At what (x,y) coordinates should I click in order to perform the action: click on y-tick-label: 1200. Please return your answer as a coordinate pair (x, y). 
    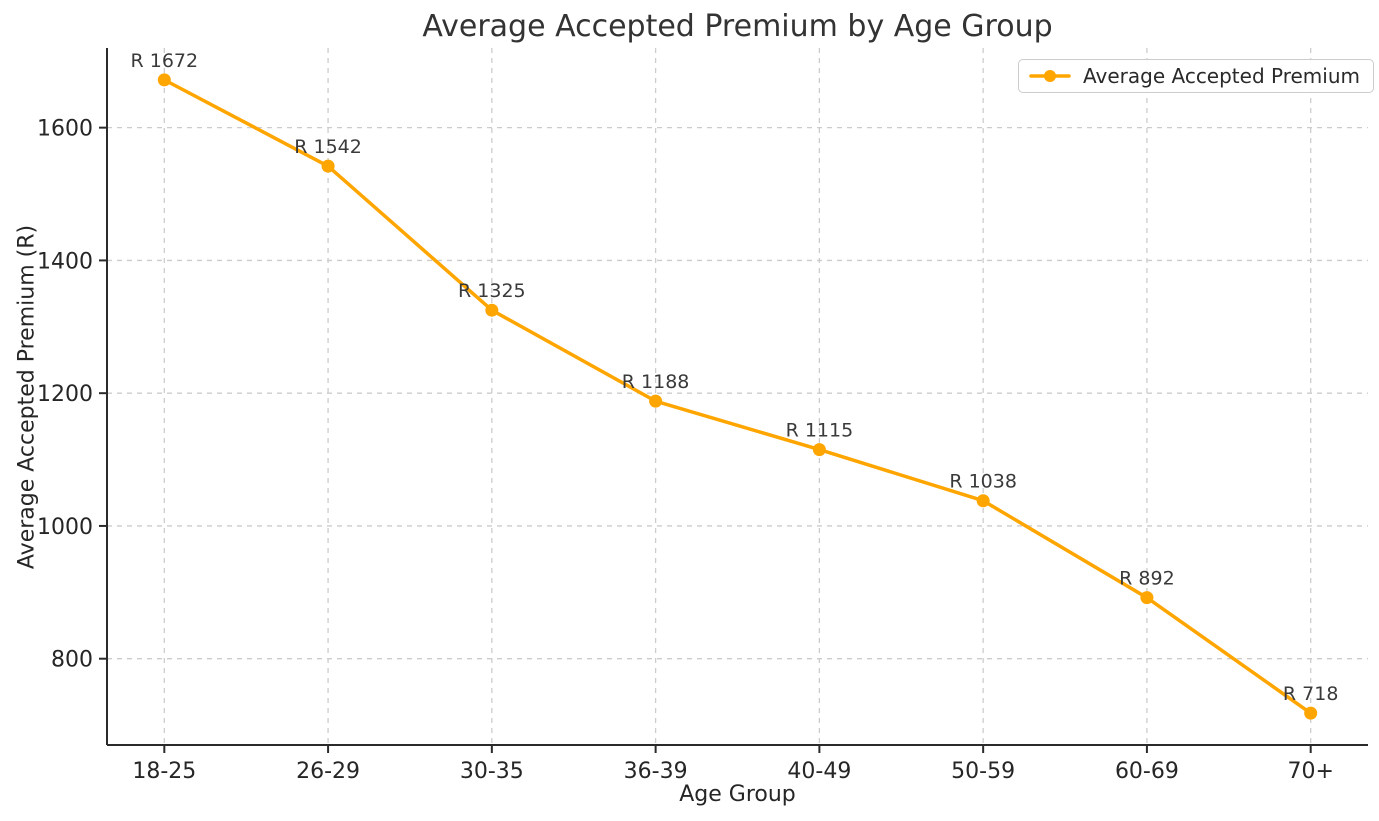
    Looking at the image, I should click on (65, 394).